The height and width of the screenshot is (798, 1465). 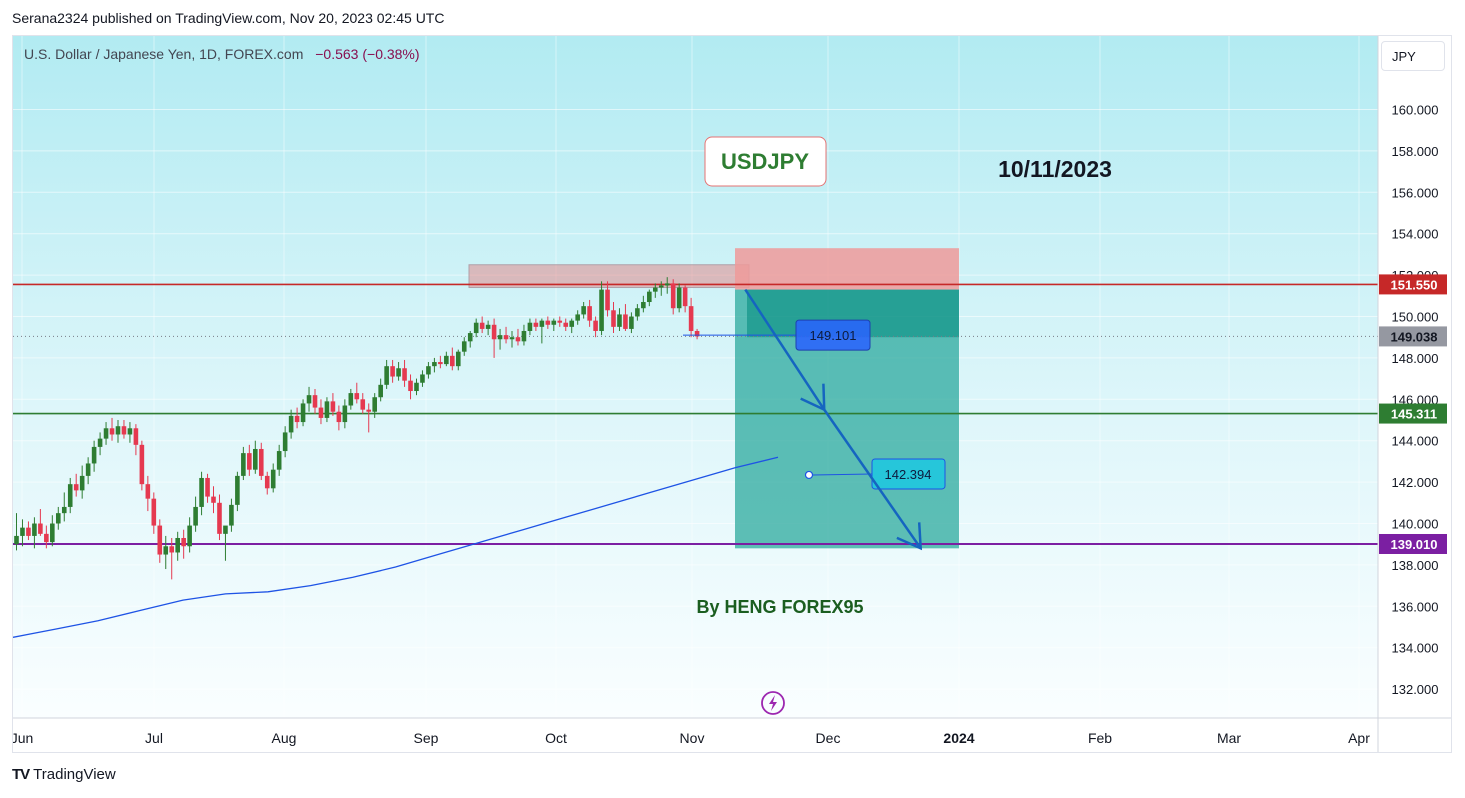 What do you see at coordinates (396, 547) in the screenshot?
I see `moving-average-line` at bounding box center [396, 547].